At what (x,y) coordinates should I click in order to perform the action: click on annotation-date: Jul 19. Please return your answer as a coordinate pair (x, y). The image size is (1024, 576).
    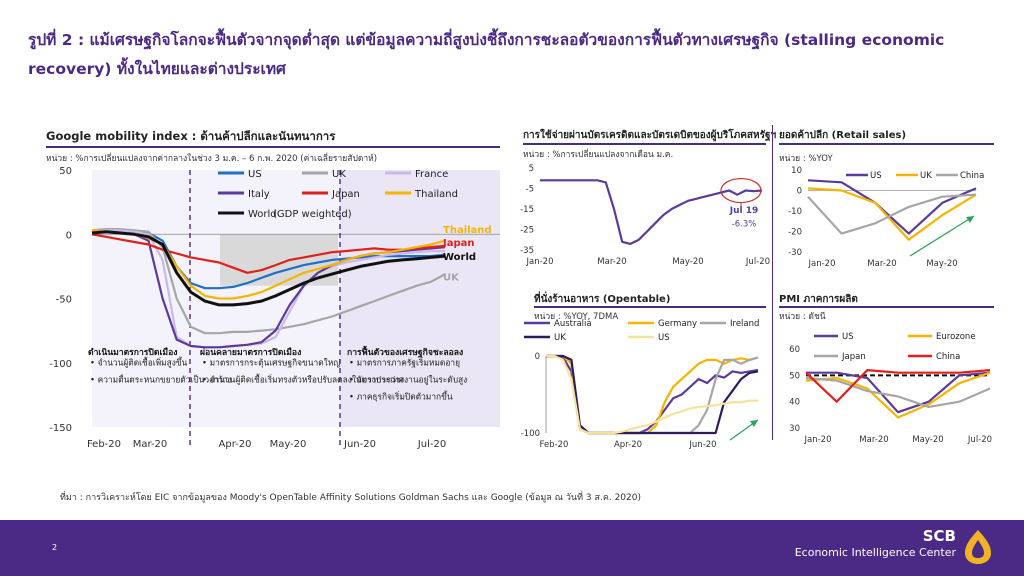
    Looking at the image, I should click on (744, 211).